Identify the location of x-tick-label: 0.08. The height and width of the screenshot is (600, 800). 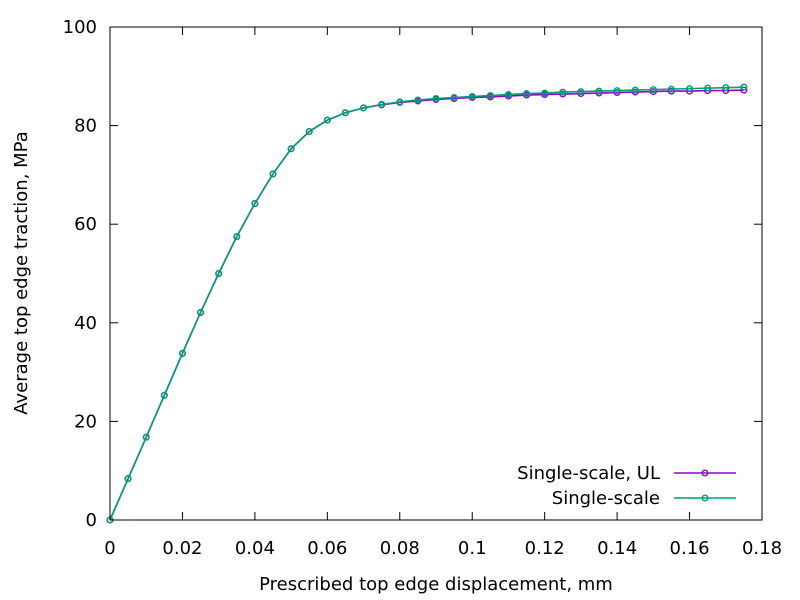
(400, 548).